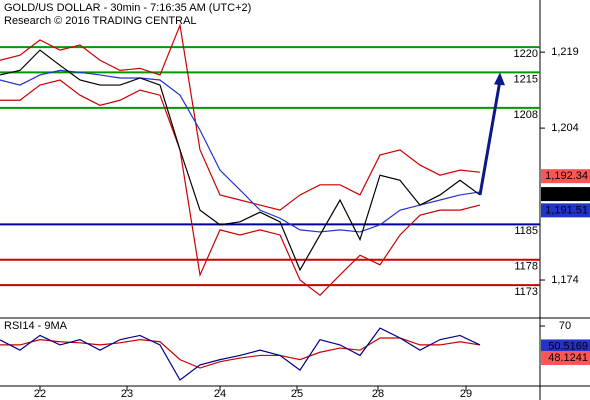  I want to click on level-label: 1208, so click(526, 115).